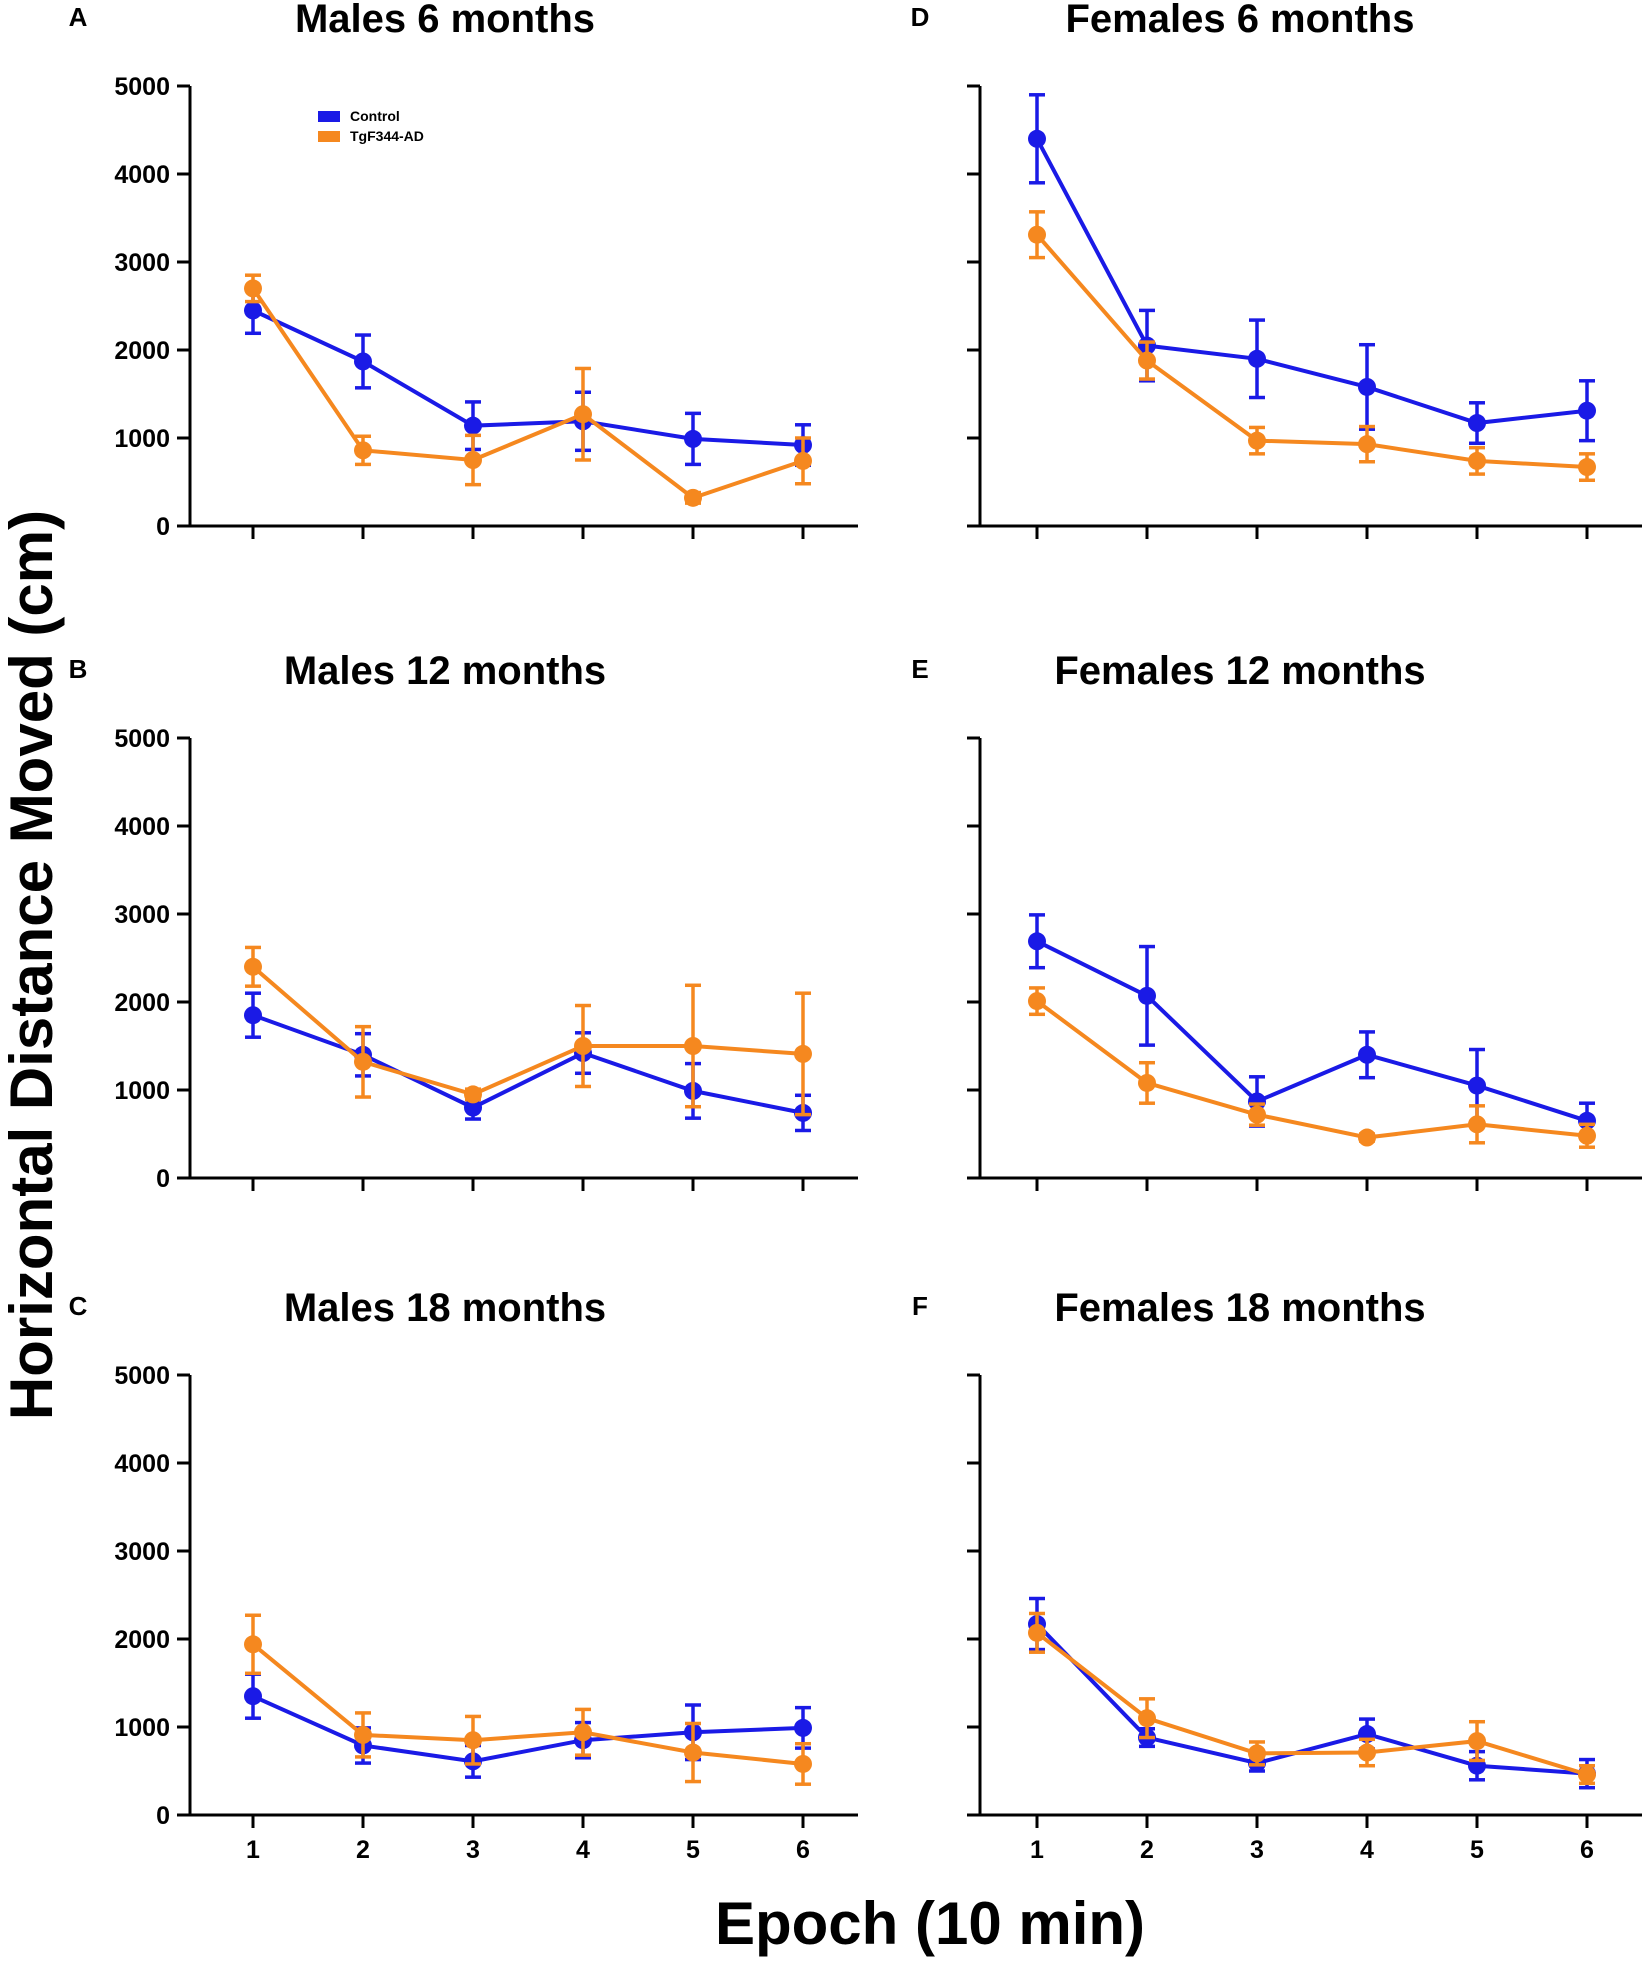  What do you see at coordinates (1367, 1850) in the screenshot?
I see `x-tick-label: 4` at bounding box center [1367, 1850].